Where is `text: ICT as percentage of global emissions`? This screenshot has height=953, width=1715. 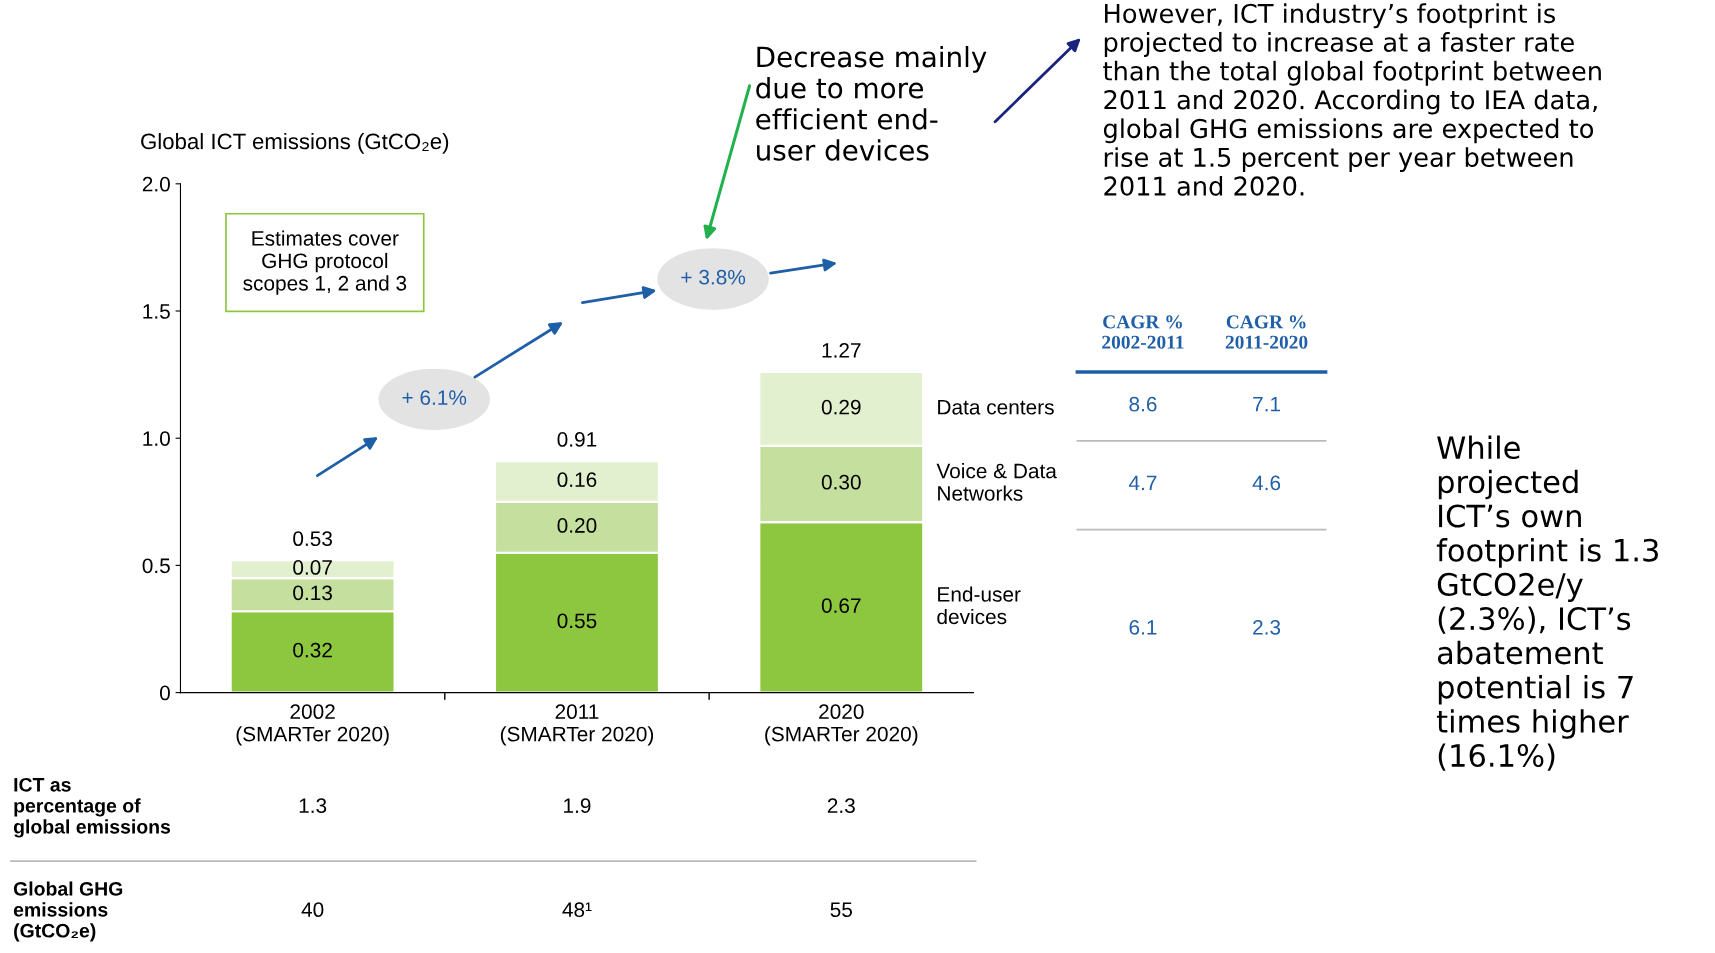 text: ICT as percentage of global emissions is located at coordinates (92, 807).